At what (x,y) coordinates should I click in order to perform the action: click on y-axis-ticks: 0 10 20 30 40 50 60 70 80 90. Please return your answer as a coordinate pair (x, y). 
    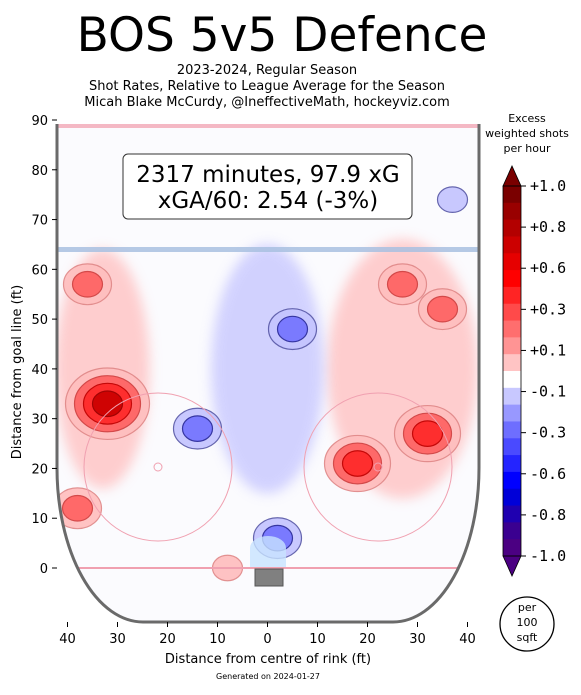
    Looking at the image, I should click on (44, 345).